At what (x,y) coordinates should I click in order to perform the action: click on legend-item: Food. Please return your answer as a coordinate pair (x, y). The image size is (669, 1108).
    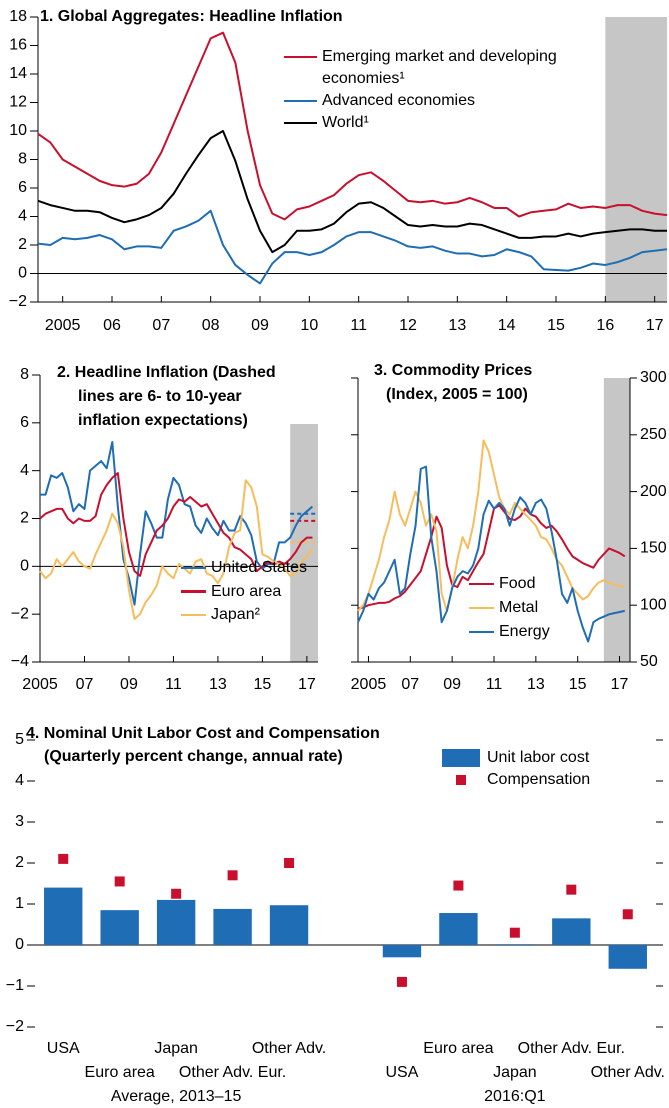
    Looking at the image, I should click on (509, 584).